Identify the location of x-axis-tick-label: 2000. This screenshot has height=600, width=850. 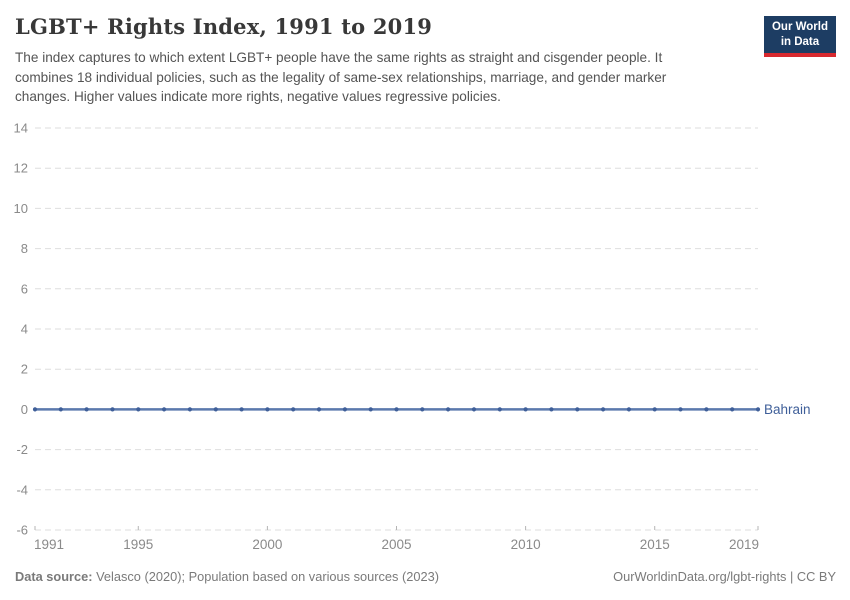
(267, 544).